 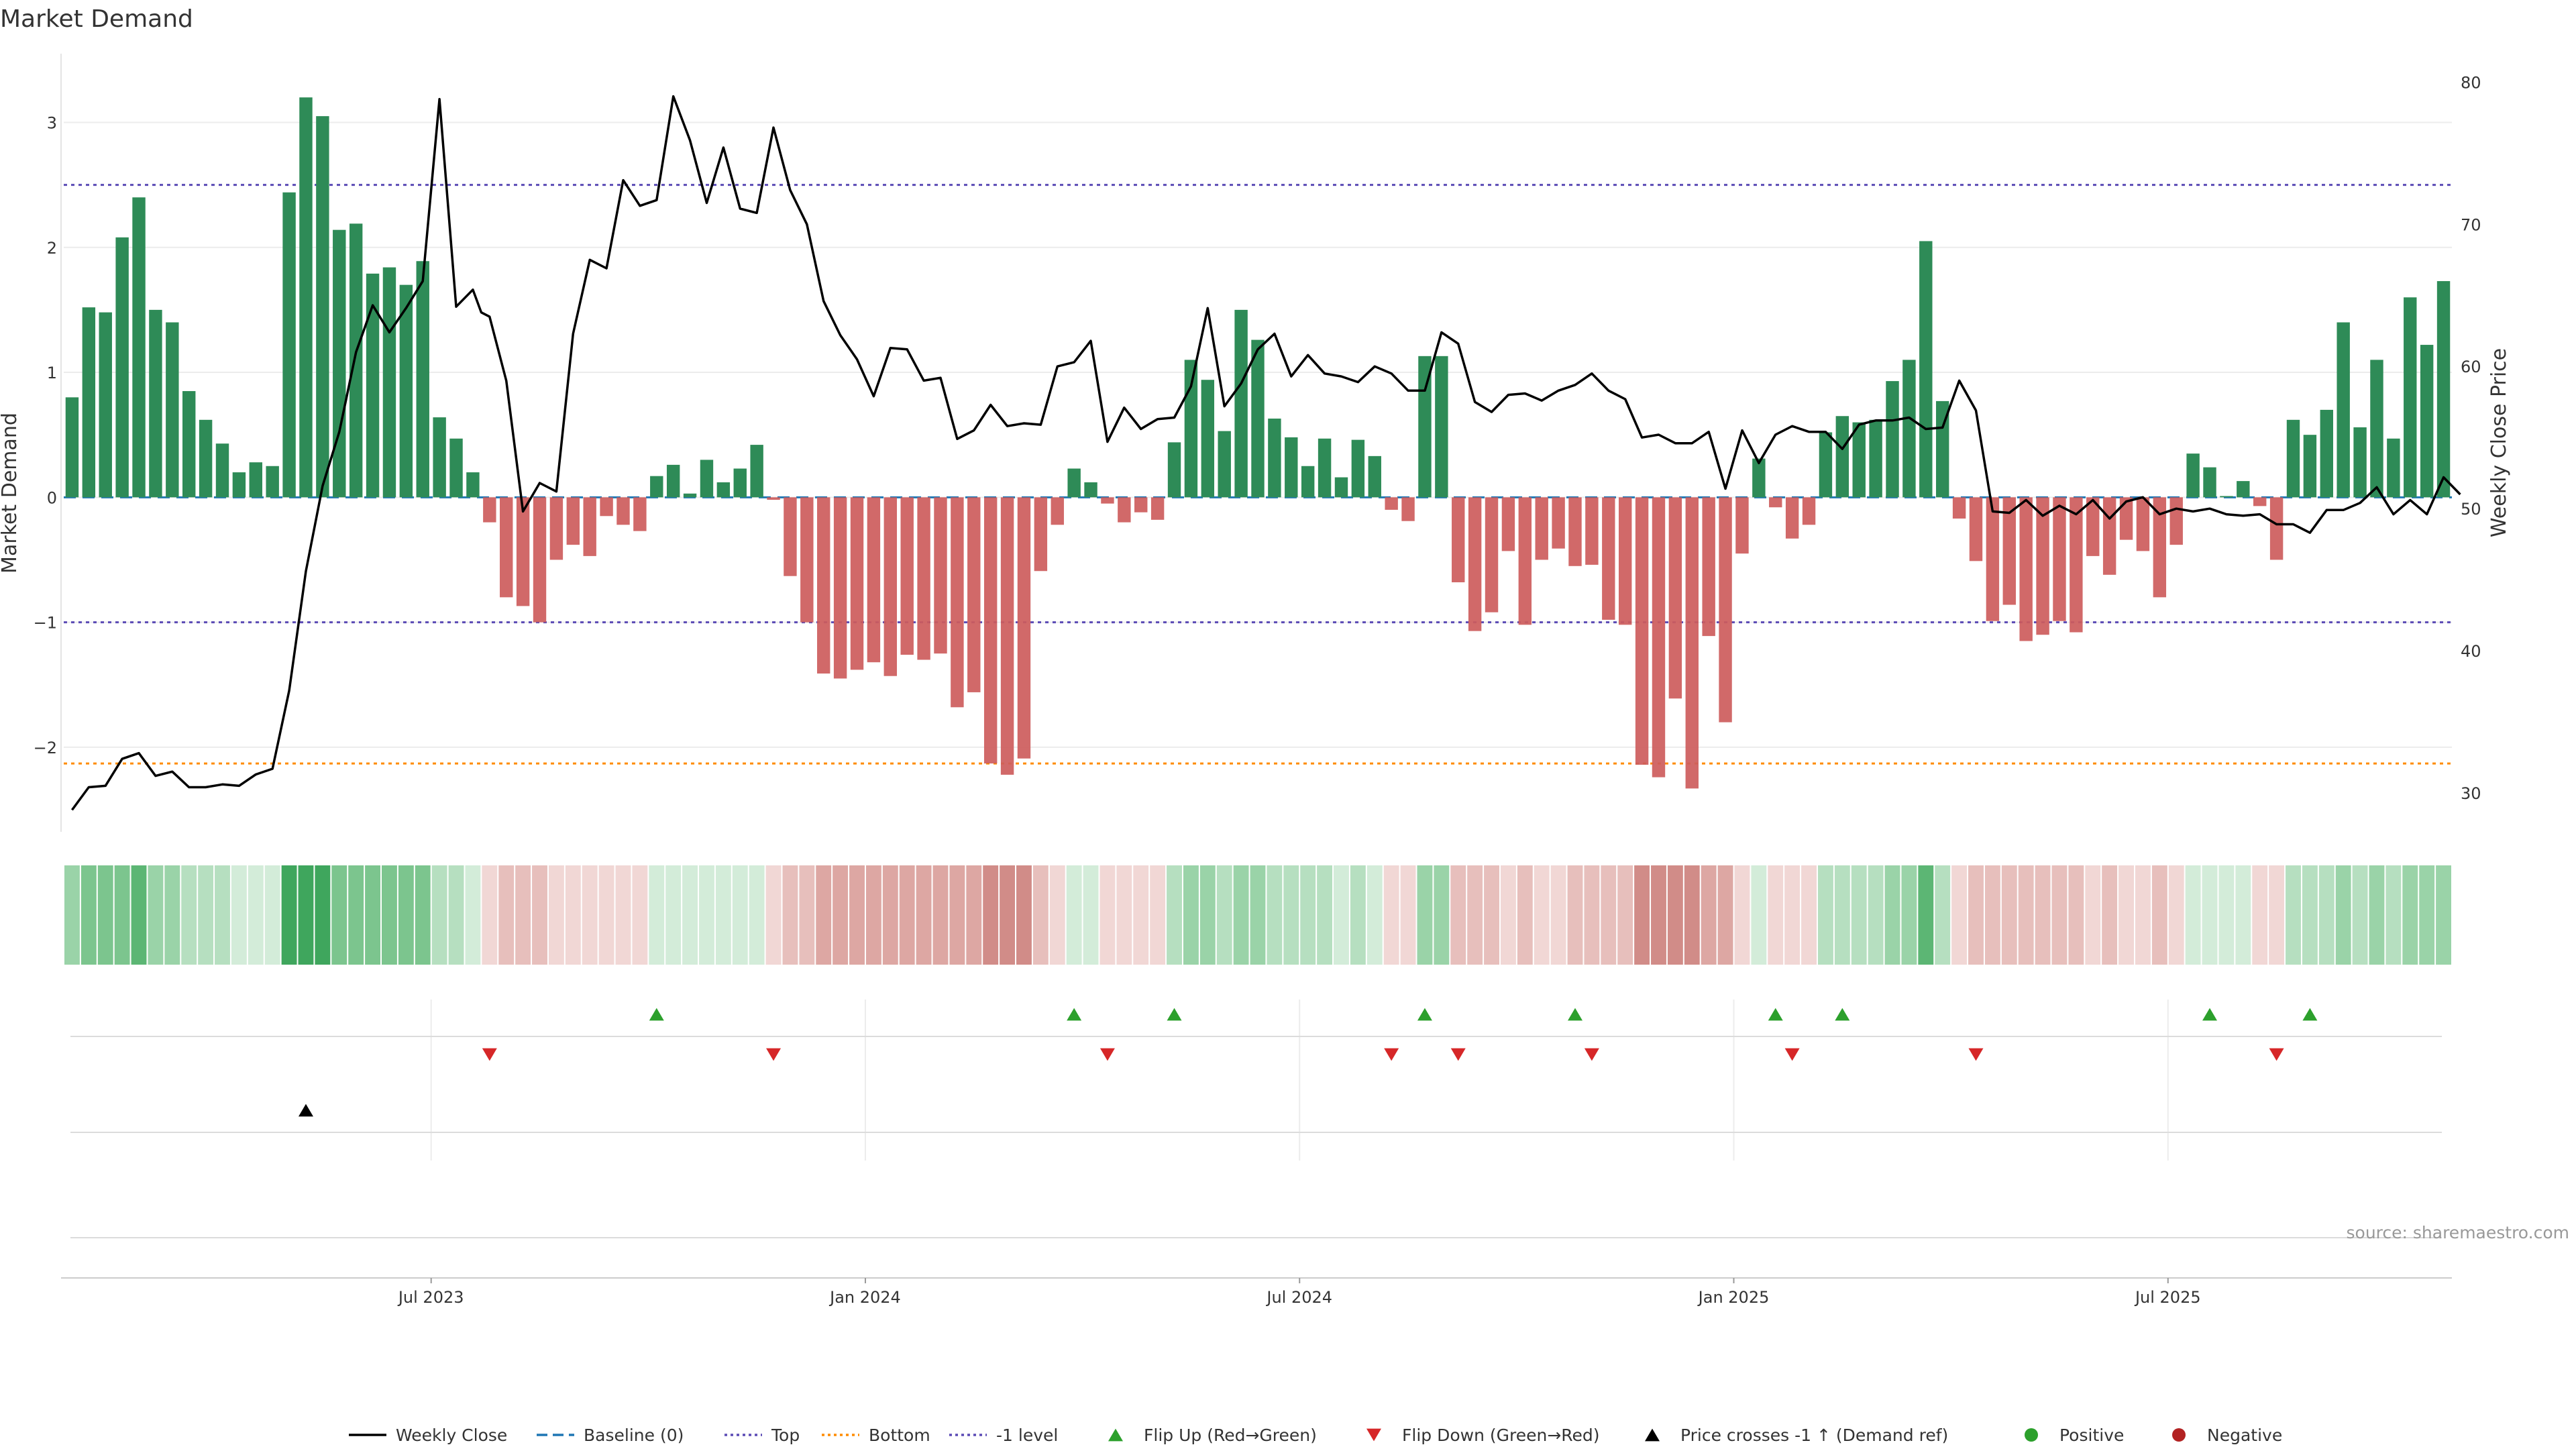 I want to click on chart-title: Market Demand, so click(x=96, y=19).